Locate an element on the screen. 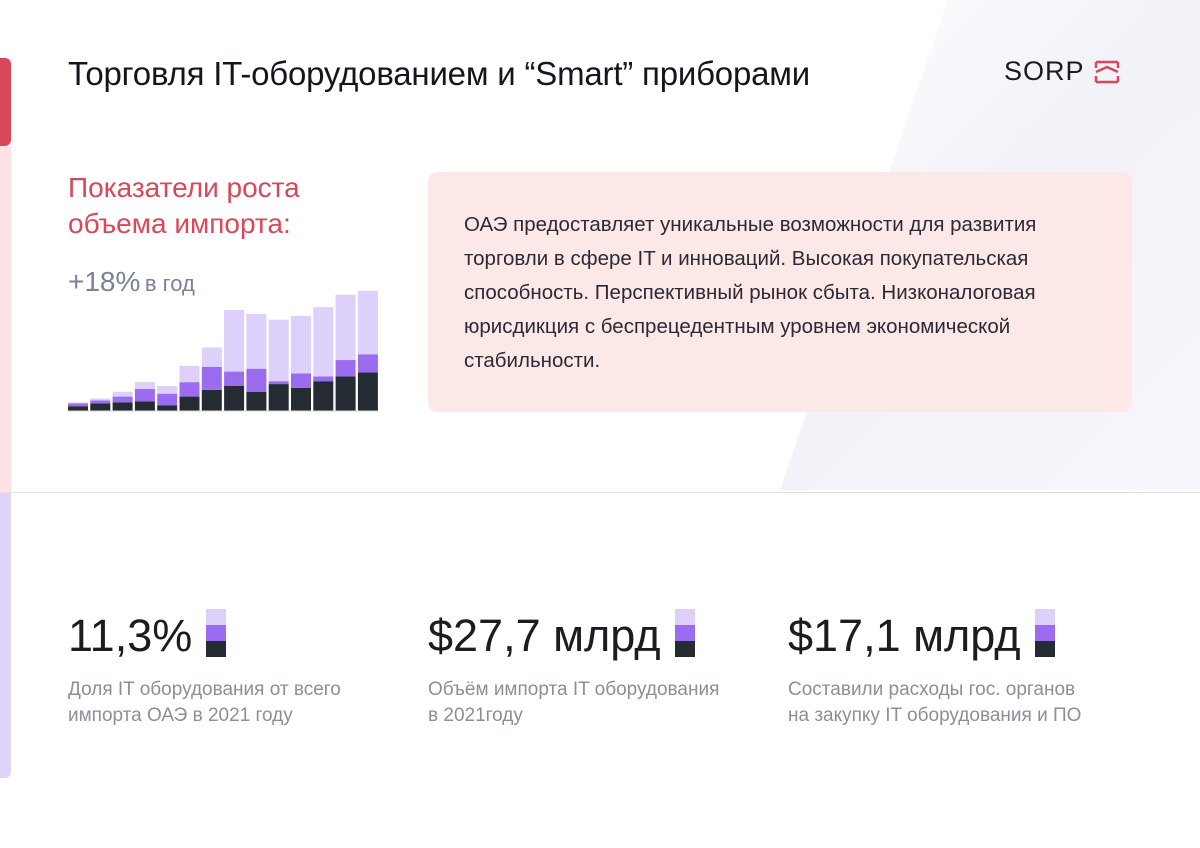  accent-rail-top is located at coordinates (5, 102).